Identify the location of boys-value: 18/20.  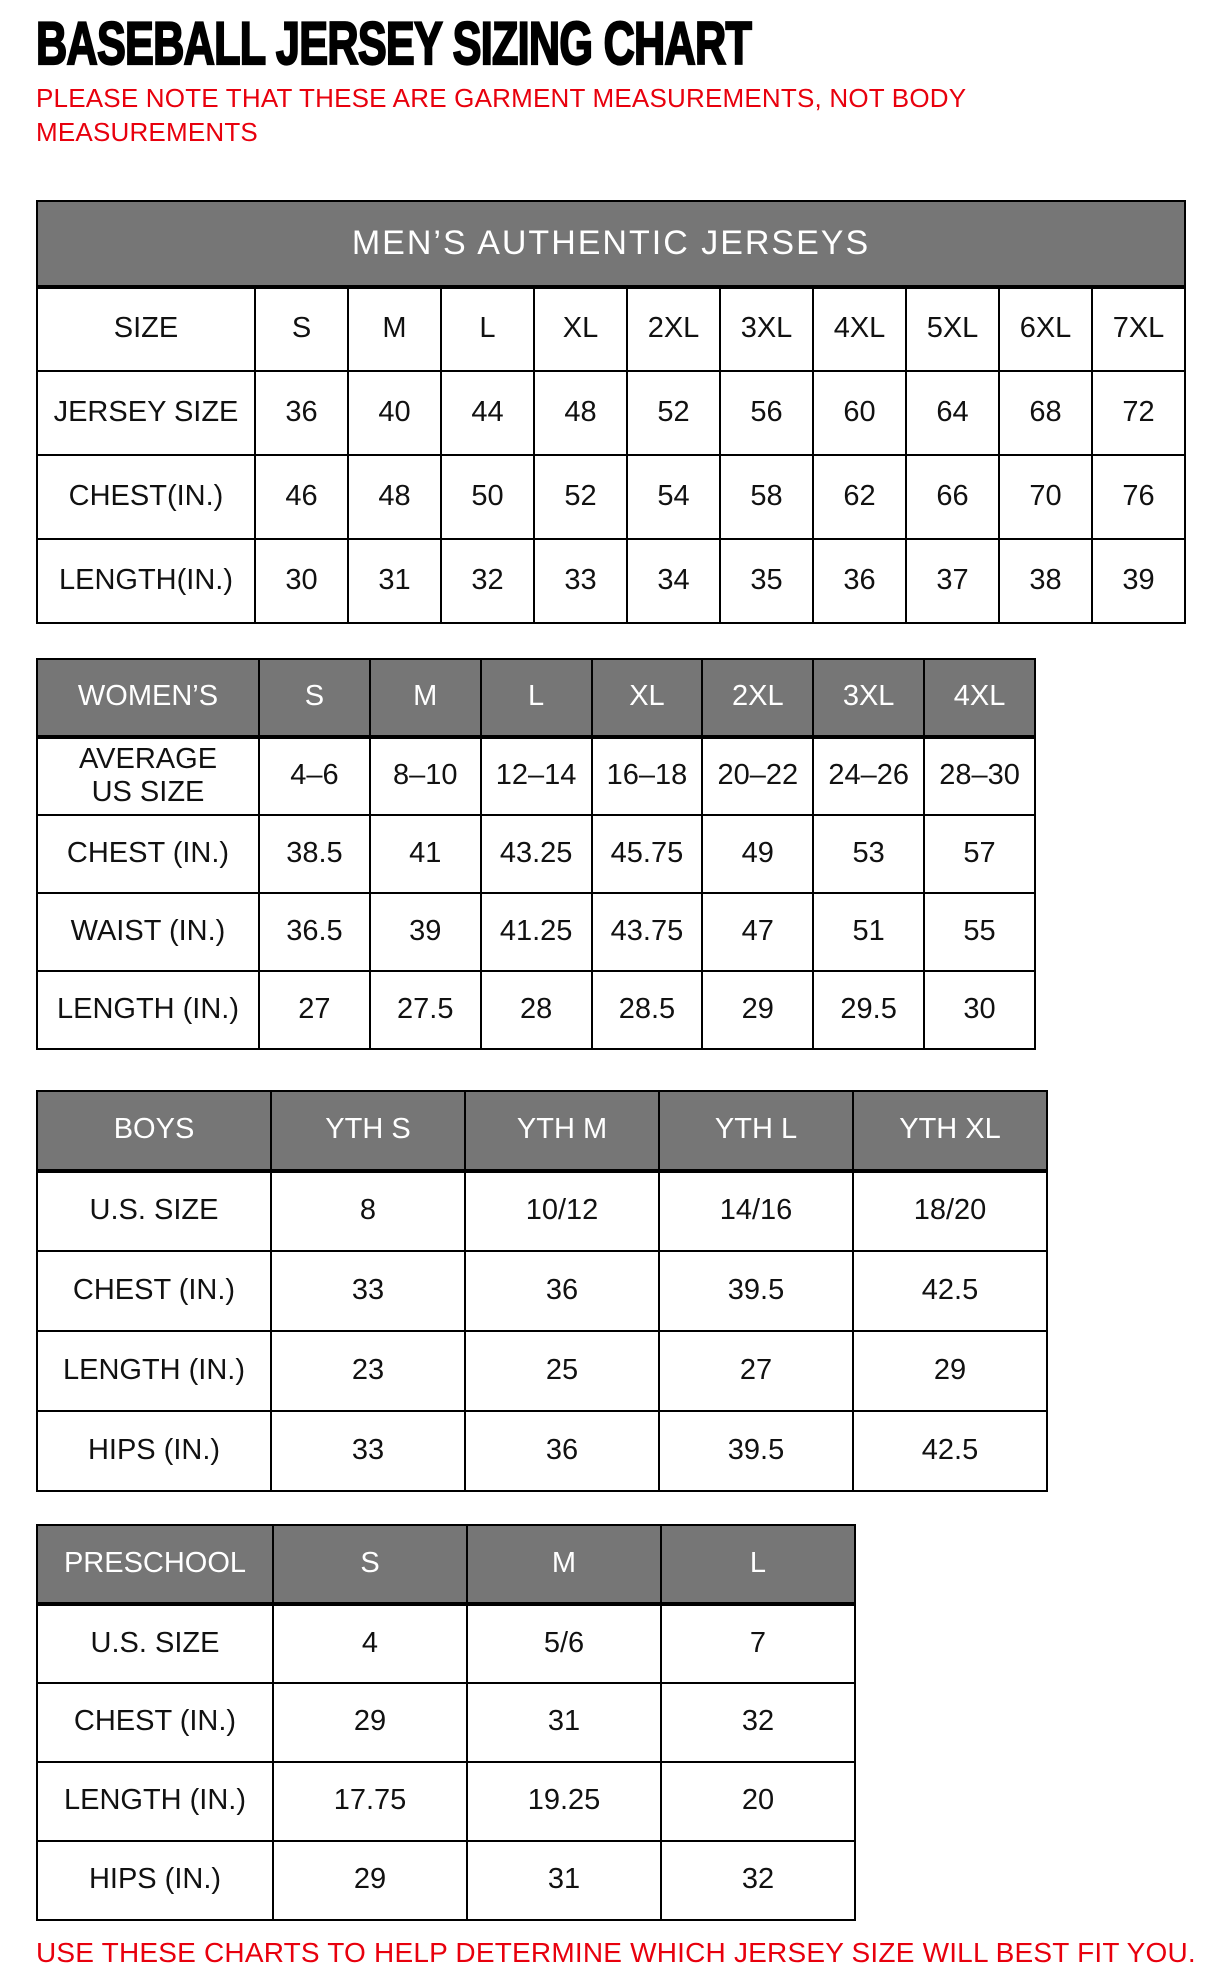
(950, 1210).